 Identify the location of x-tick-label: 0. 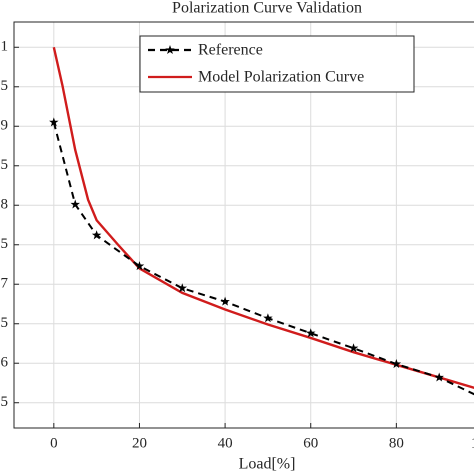
(54, 443).